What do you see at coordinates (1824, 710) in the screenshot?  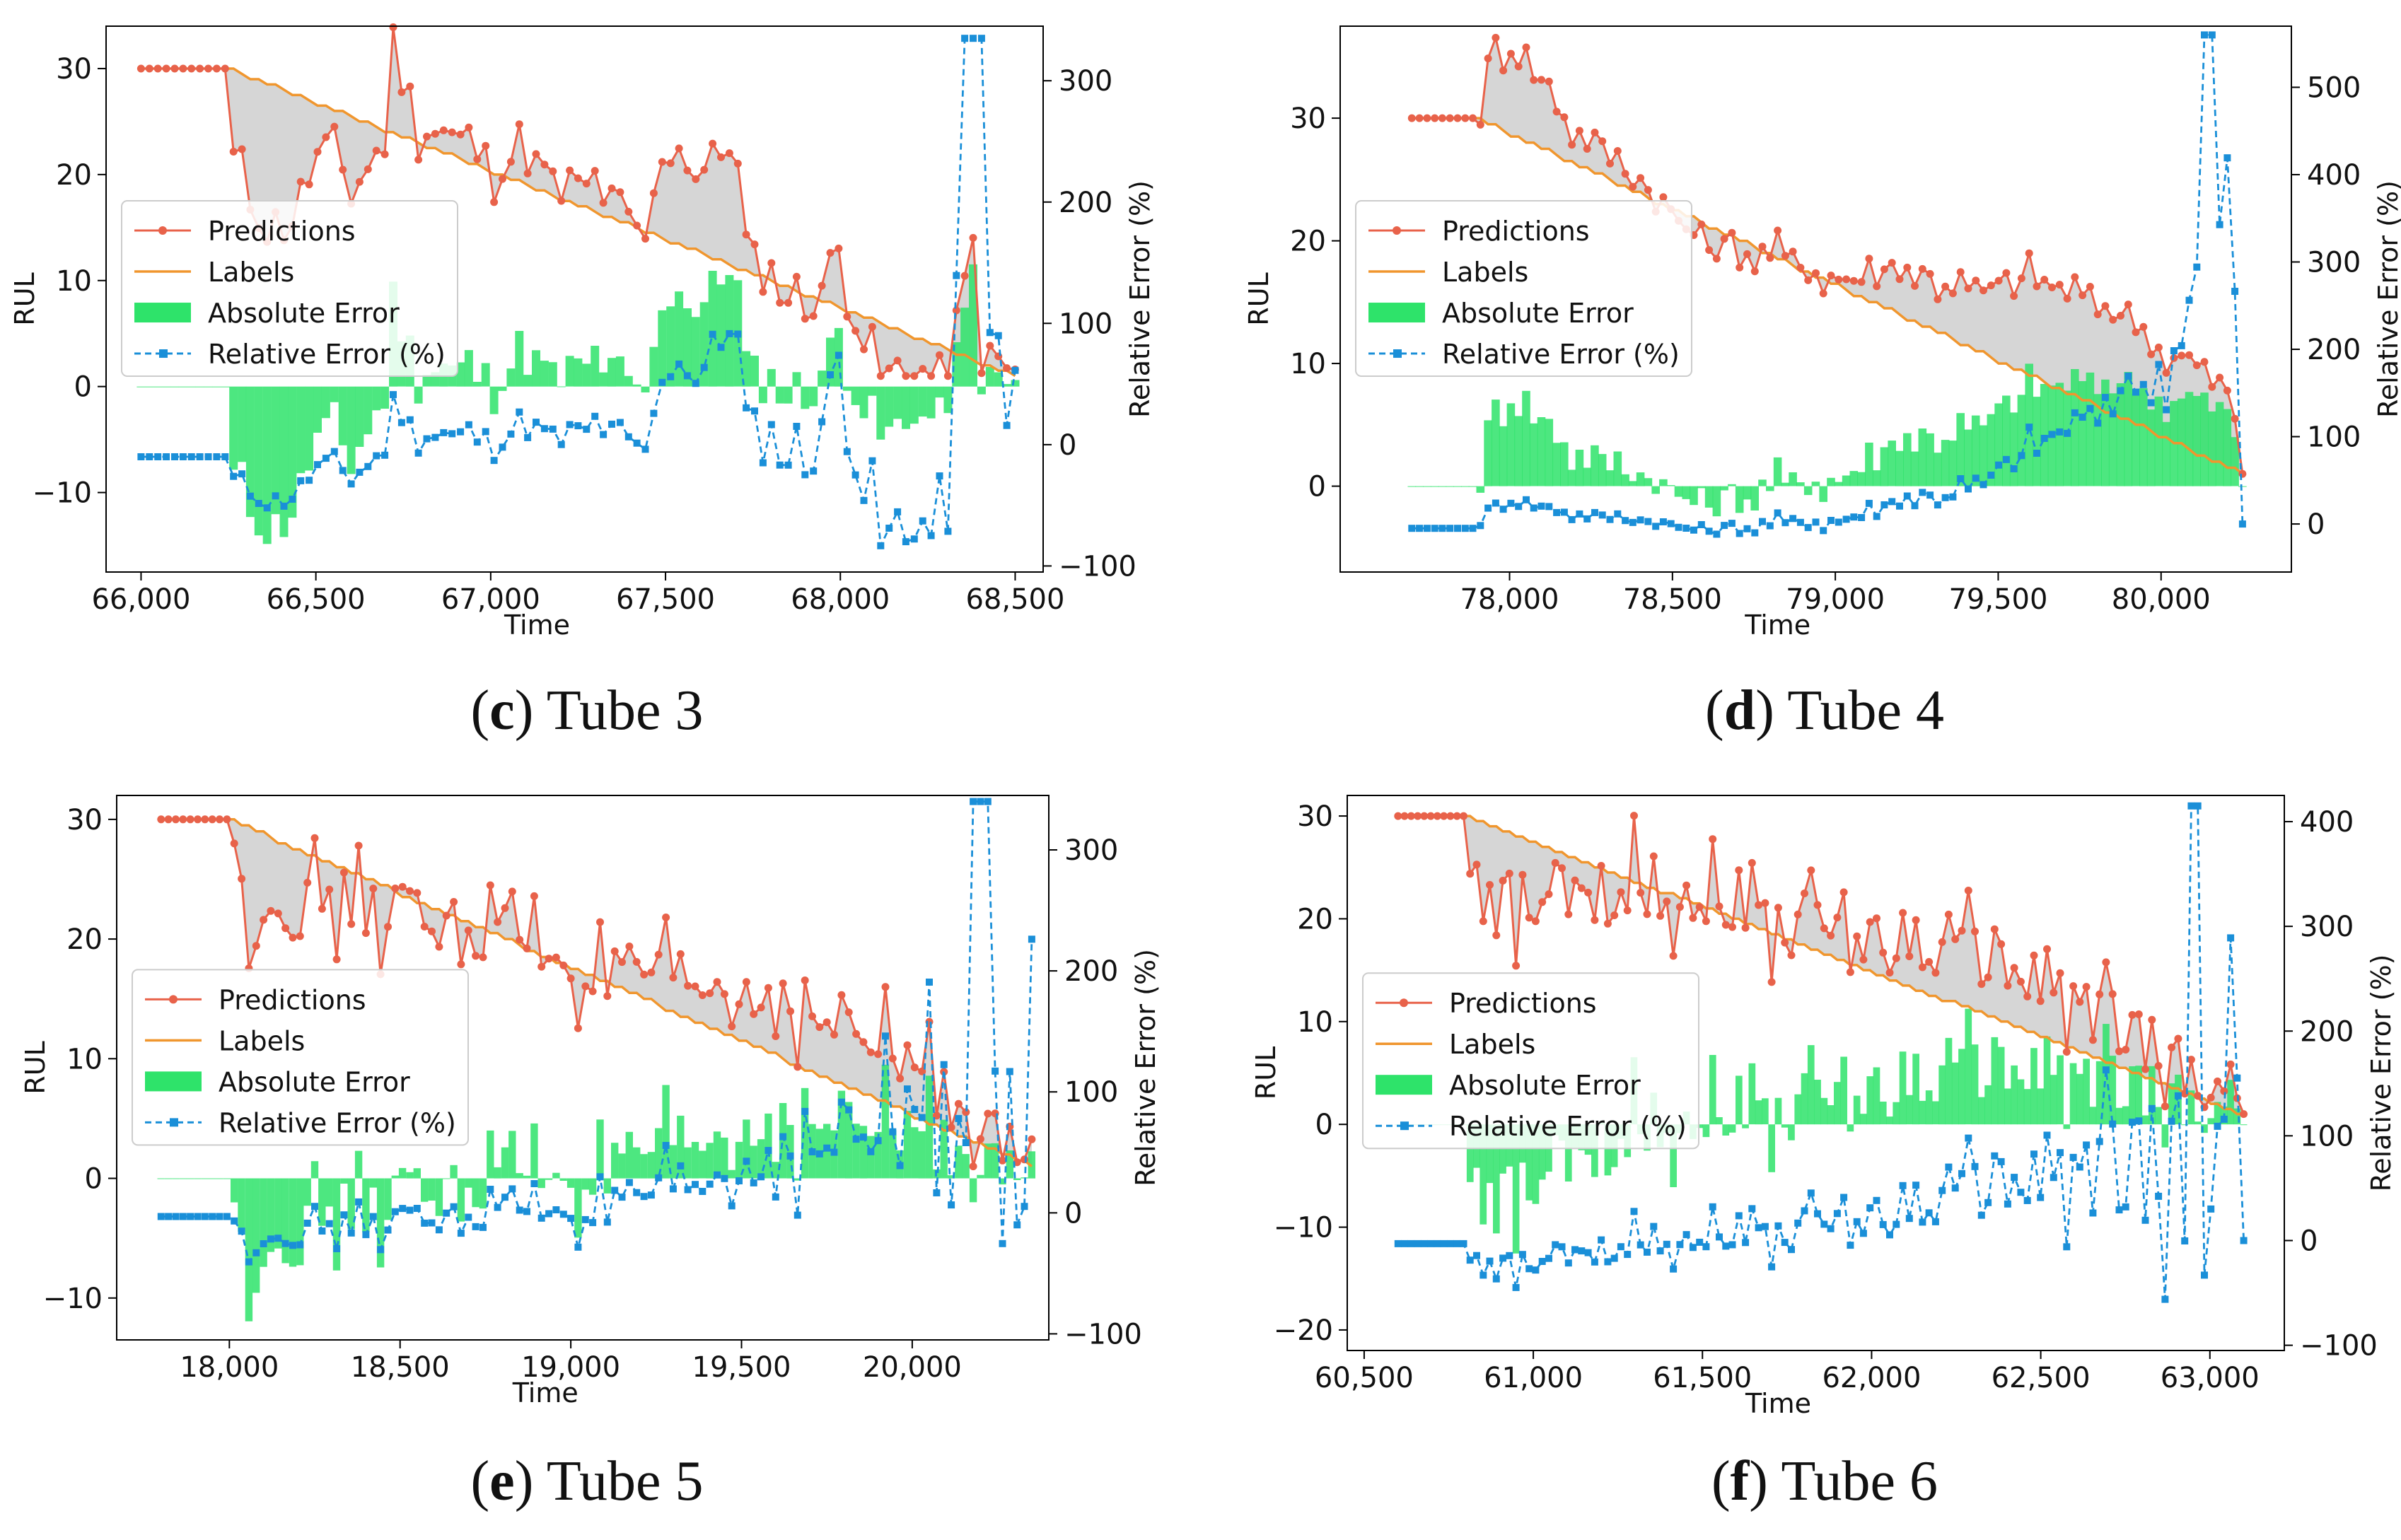 I see `caption-d: (d) Tube 4` at bounding box center [1824, 710].